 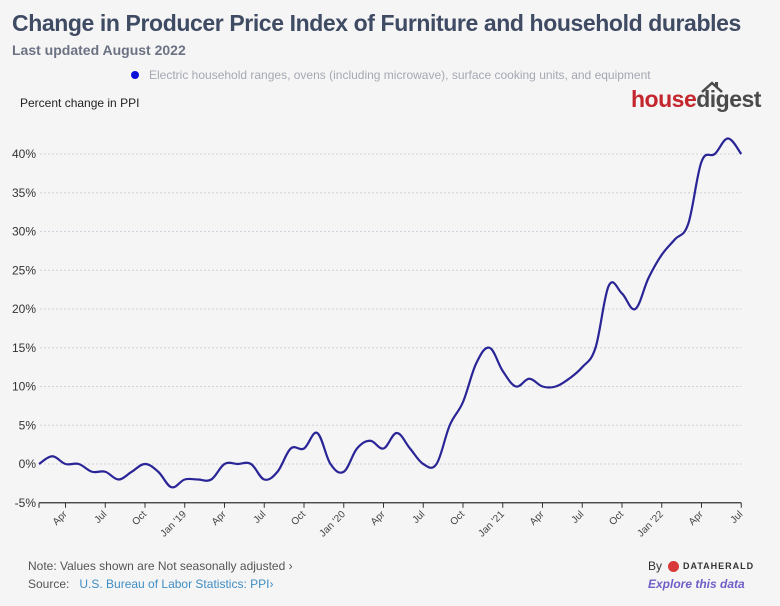 What do you see at coordinates (24, 232) in the screenshot?
I see `y-tick-label: 30%` at bounding box center [24, 232].